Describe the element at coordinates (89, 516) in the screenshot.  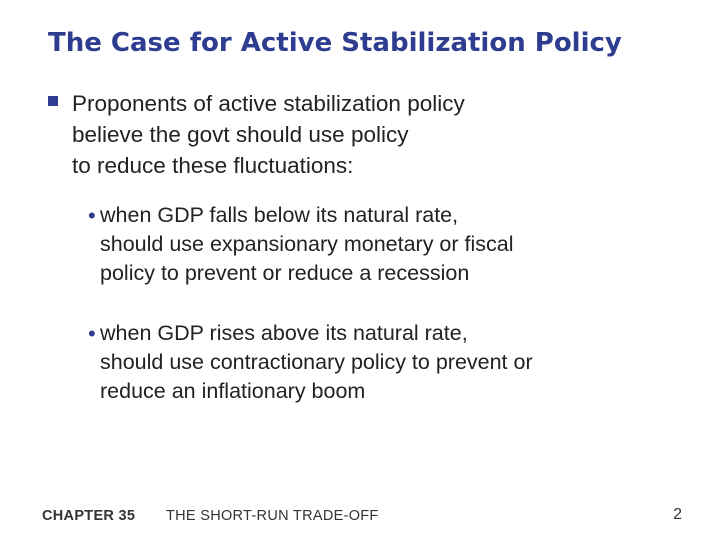
I see `footer-chapter: CHAPTER 35` at that location.